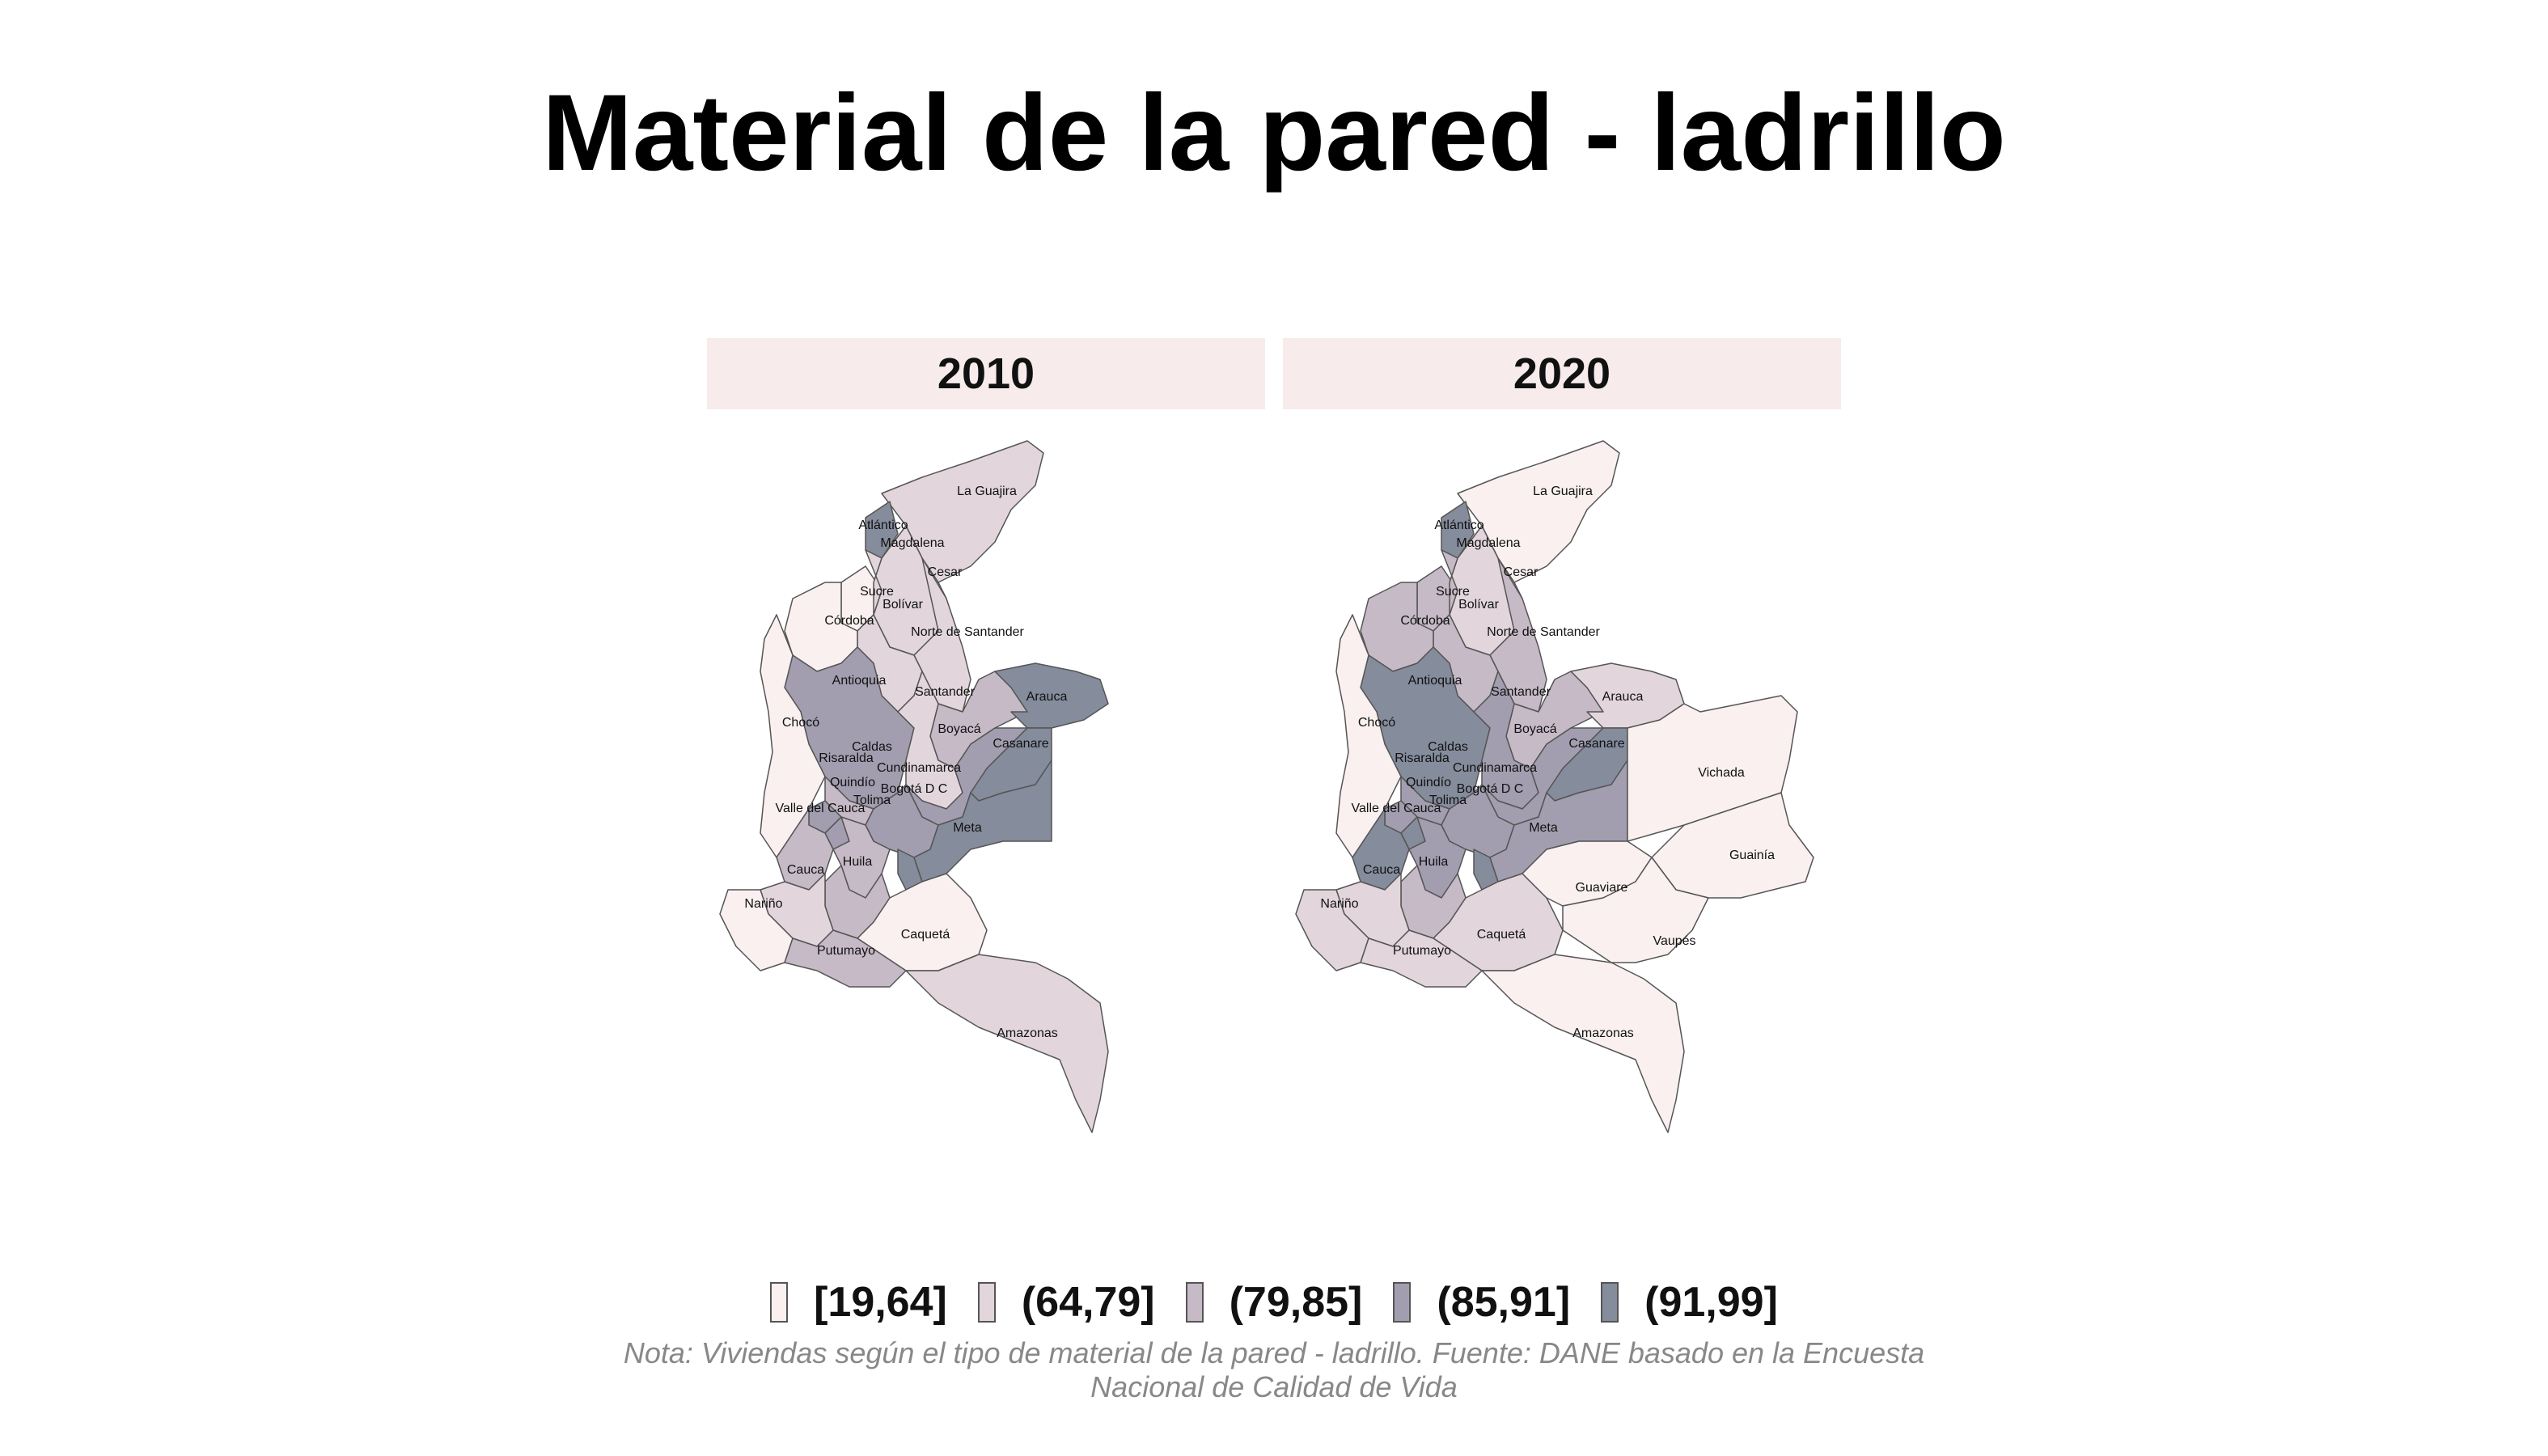 The width and height of the screenshot is (2548, 1456). I want to click on chart-title: Material de la pared - ladrillo, so click(1274, 133).